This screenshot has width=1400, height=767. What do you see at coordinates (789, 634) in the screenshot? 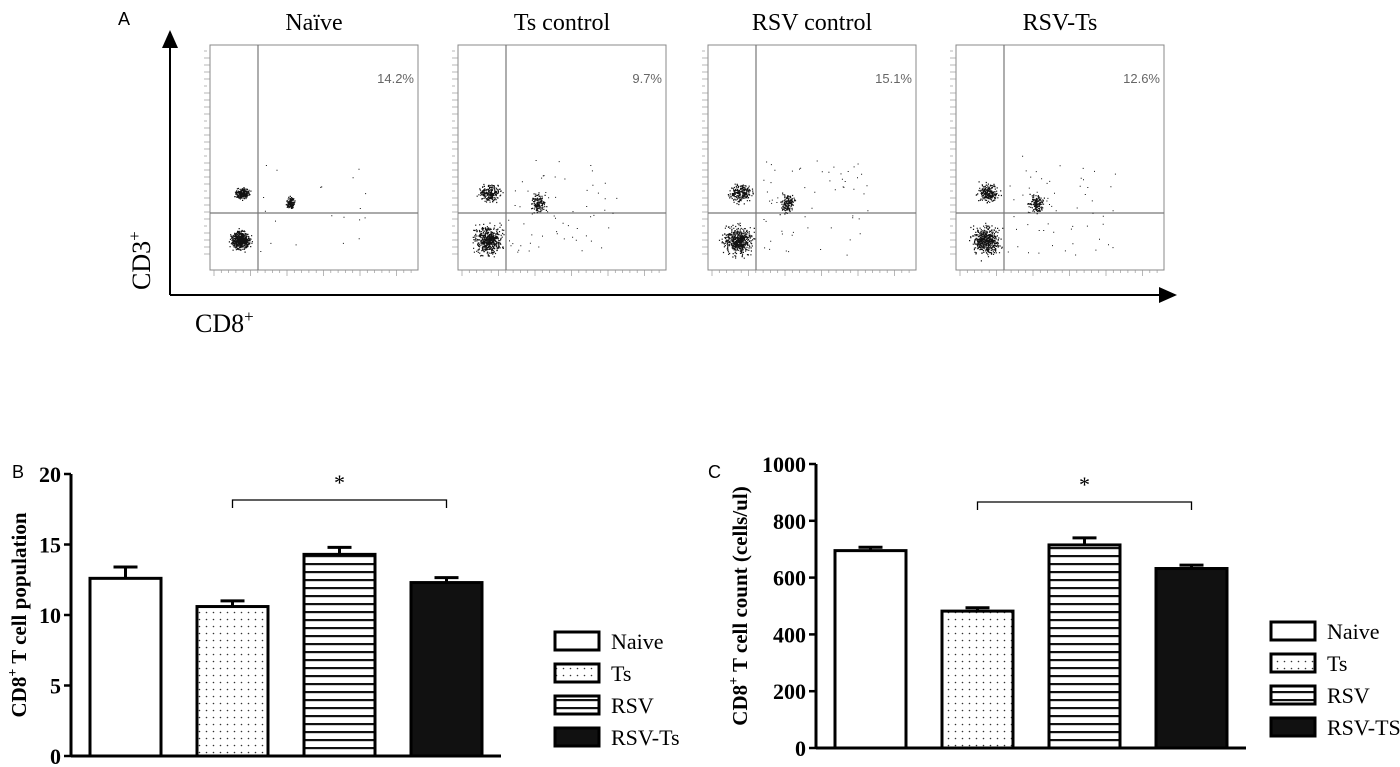
I see `y-tick-label: 400` at bounding box center [789, 634].